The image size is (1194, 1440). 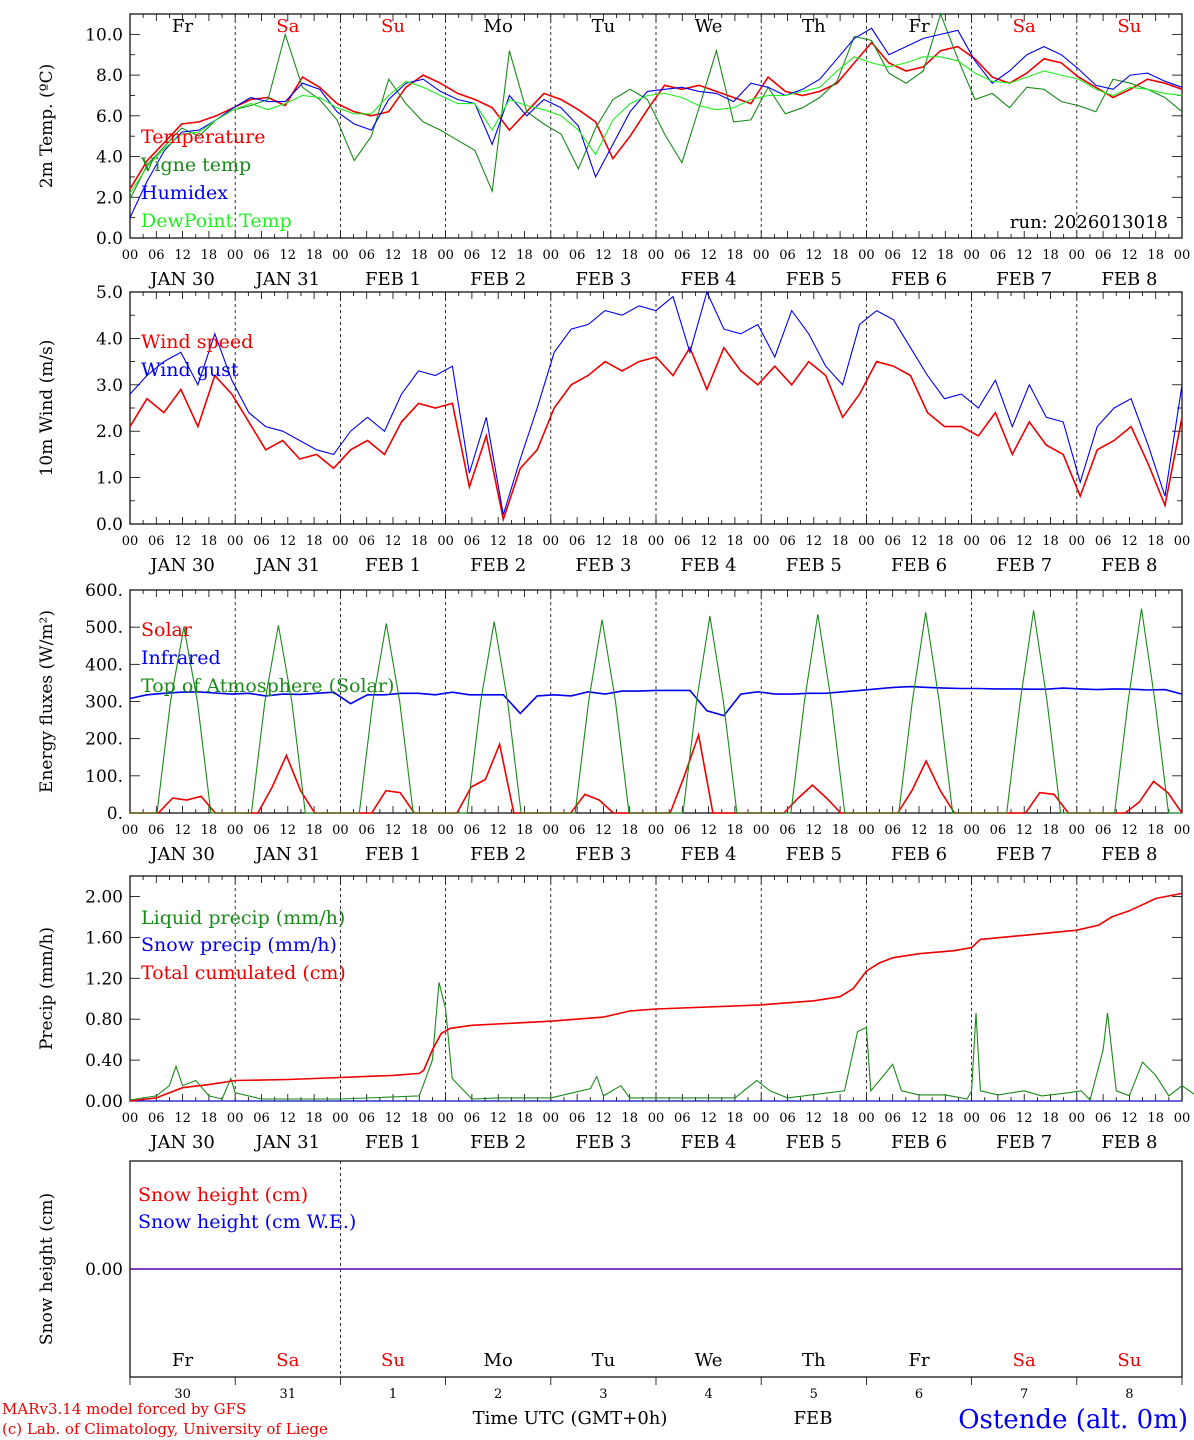 I want to click on day-of-week-label: Mo, so click(x=498, y=1360).